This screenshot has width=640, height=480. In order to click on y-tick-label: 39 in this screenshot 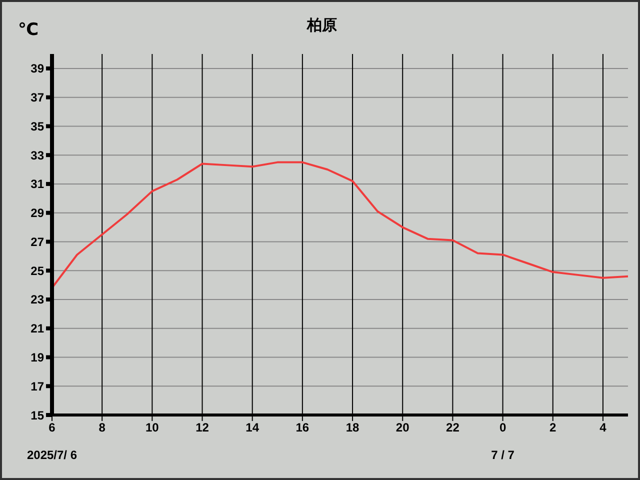, I will do `click(37, 69)`.